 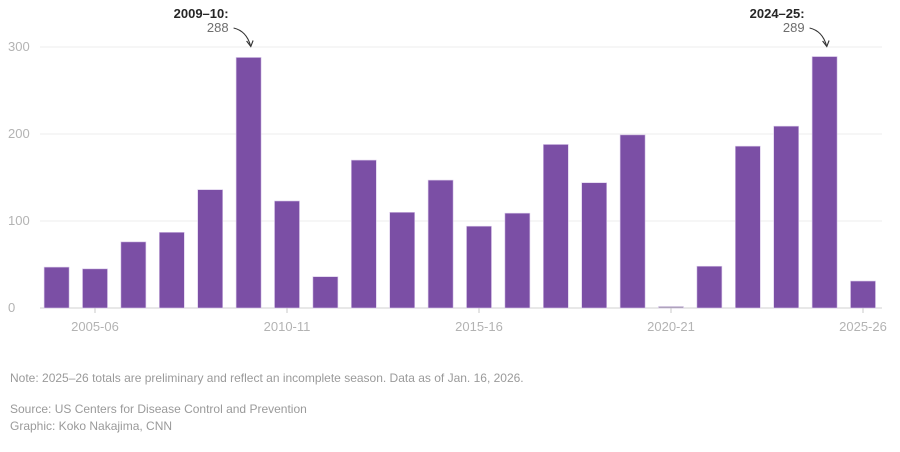 I want to click on x-tick-label: 2005-06, so click(x=95, y=326).